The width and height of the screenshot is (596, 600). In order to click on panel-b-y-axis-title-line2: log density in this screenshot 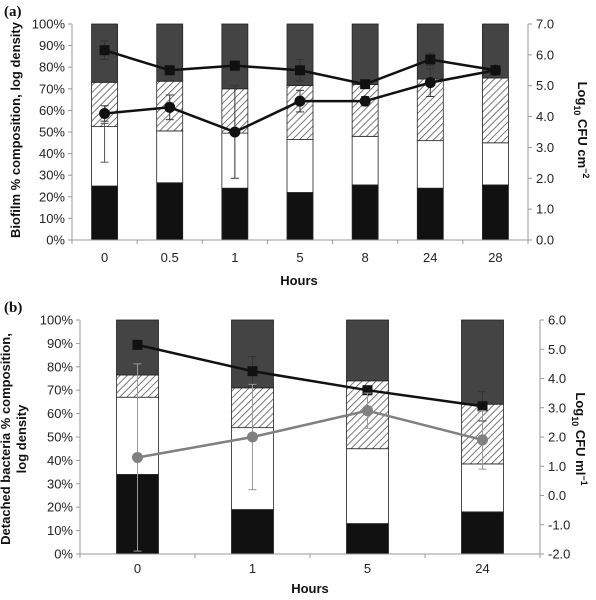, I will do `click(21, 438)`.